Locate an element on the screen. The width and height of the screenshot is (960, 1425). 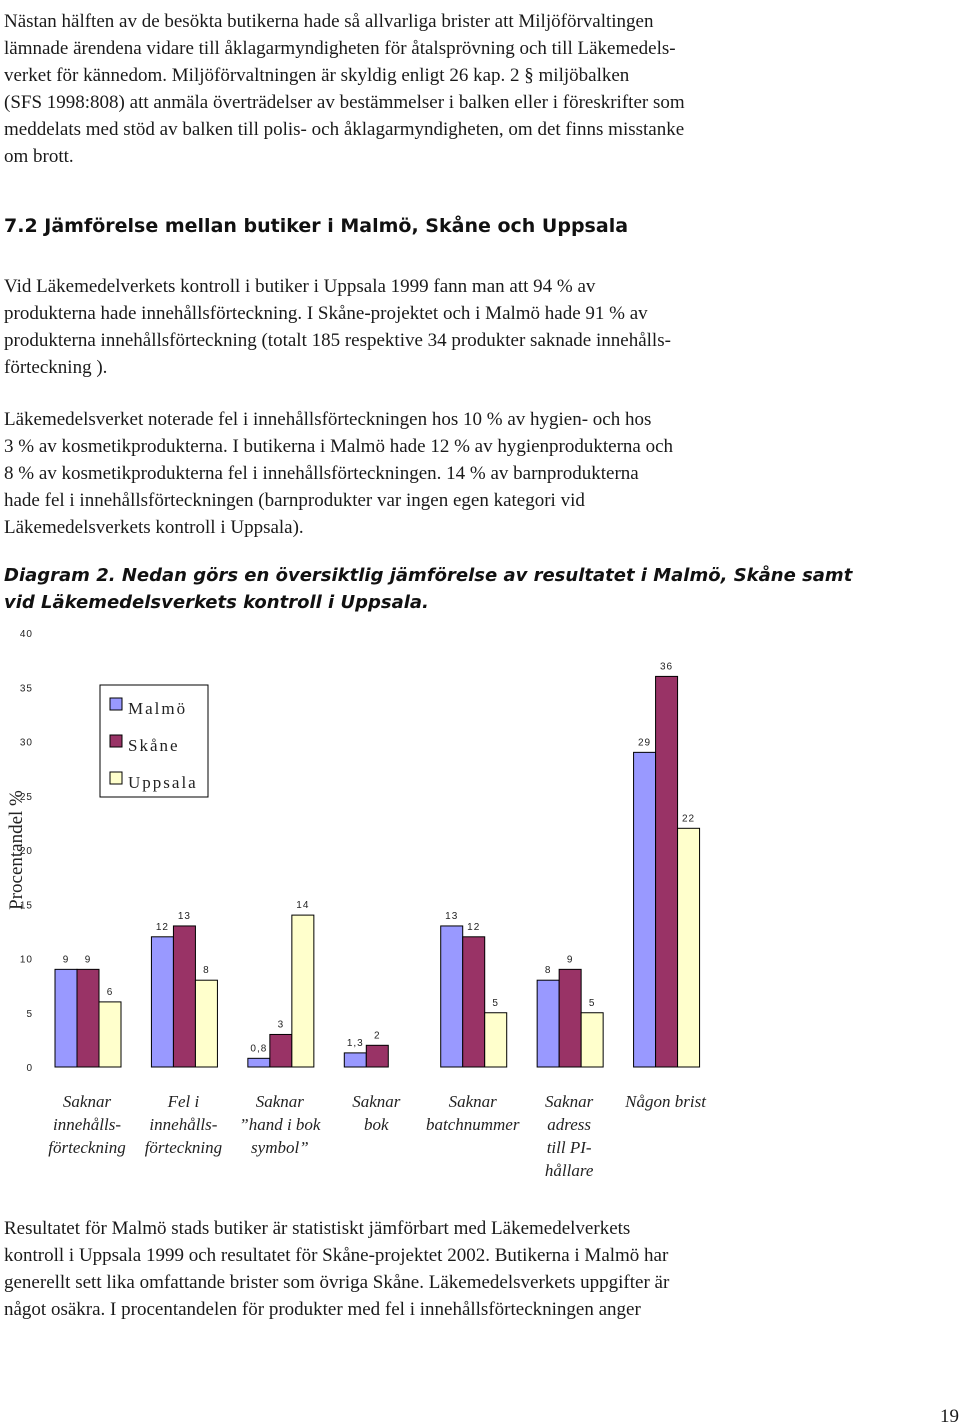
x-tick-label: Någon brist is located at coordinates (665, 1101).